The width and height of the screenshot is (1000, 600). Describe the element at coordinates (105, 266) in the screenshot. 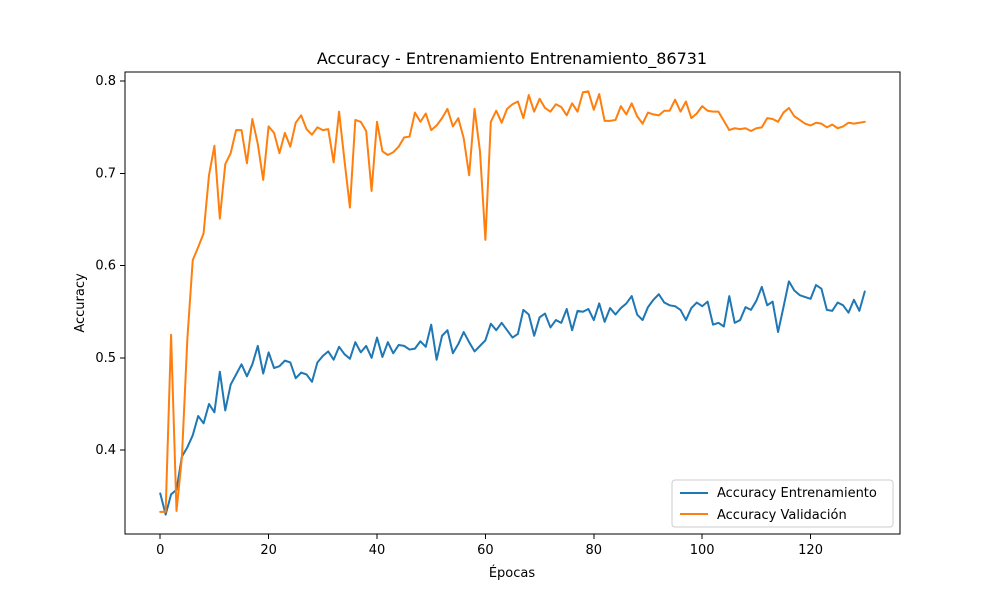

I see `y-tick-label: 0.6` at that location.